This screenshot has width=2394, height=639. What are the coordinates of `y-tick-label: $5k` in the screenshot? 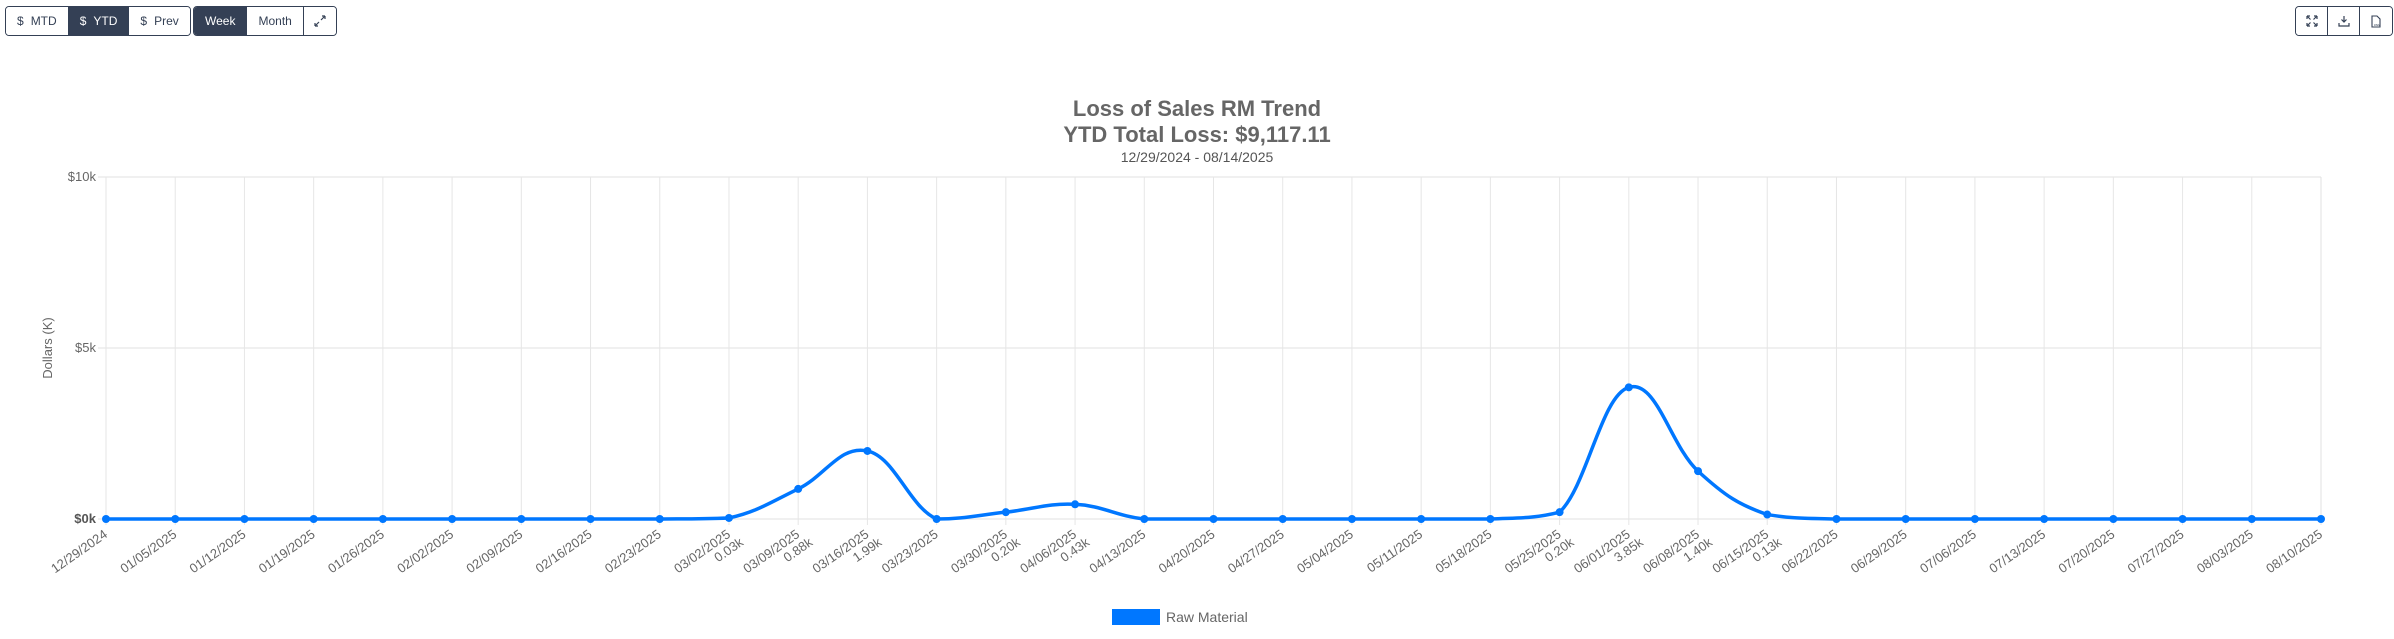 It's located at (85, 347).